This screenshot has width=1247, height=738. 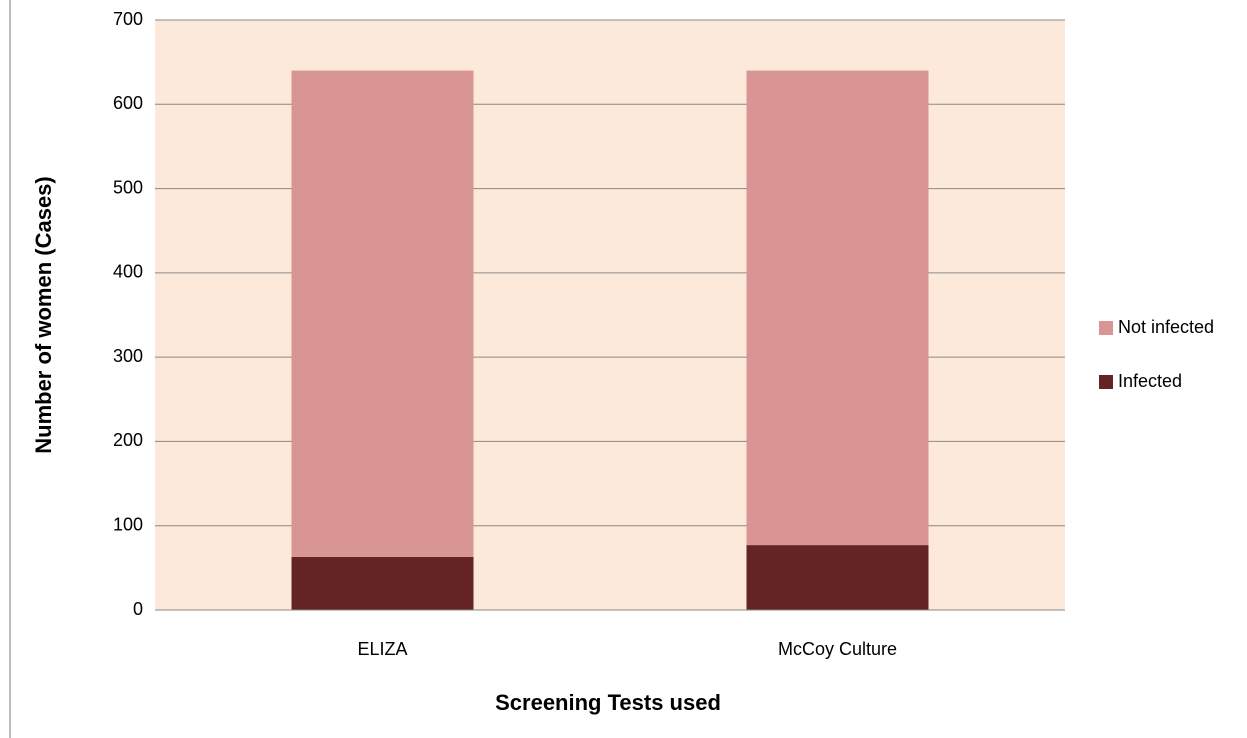 What do you see at coordinates (43, 315) in the screenshot?
I see `y-axis-title: Number of women (Cases)` at bounding box center [43, 315].